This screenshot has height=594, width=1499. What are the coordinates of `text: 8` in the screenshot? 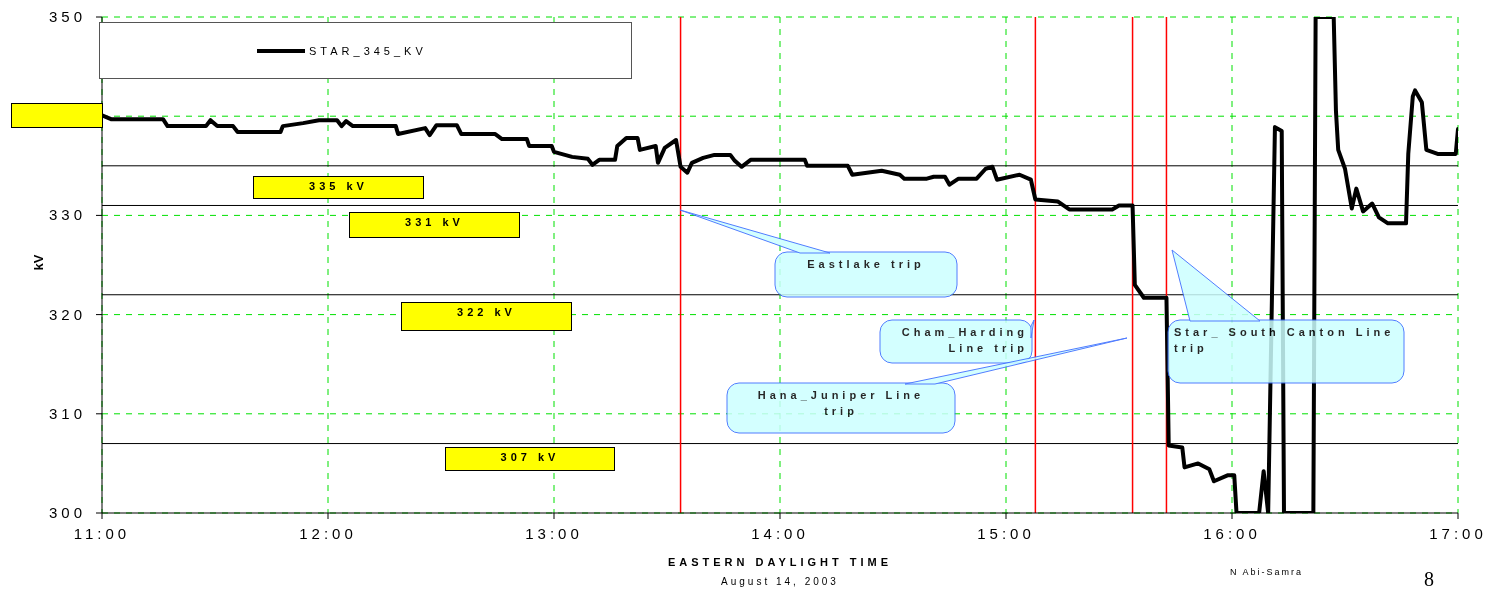 It's located at (1429, 579).